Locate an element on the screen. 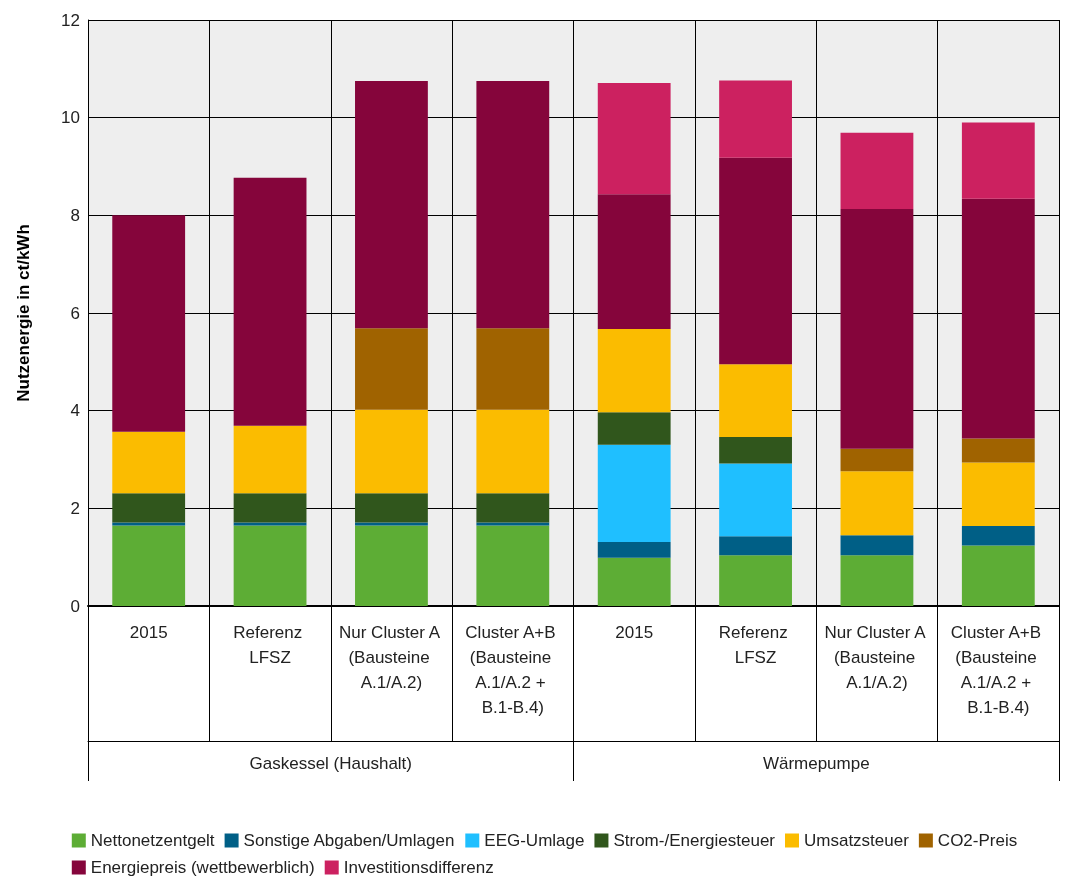 This screenshot has width=1089, height=891. legend-label: Strom-/Energiesteuer is located at coordinates (694, 840).